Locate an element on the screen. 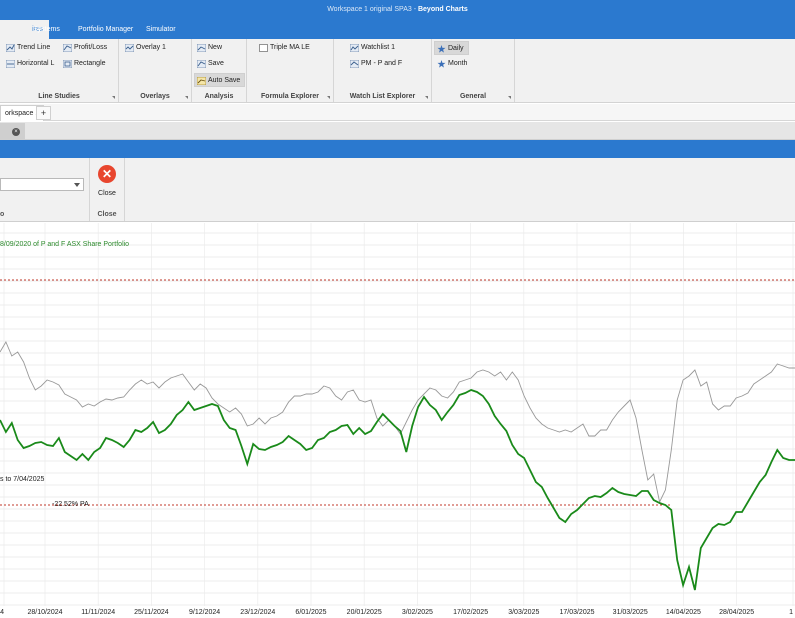 This screenshot has width=795, height=618. line-studies-label: Line Studies is located at coordinates (59, 96).